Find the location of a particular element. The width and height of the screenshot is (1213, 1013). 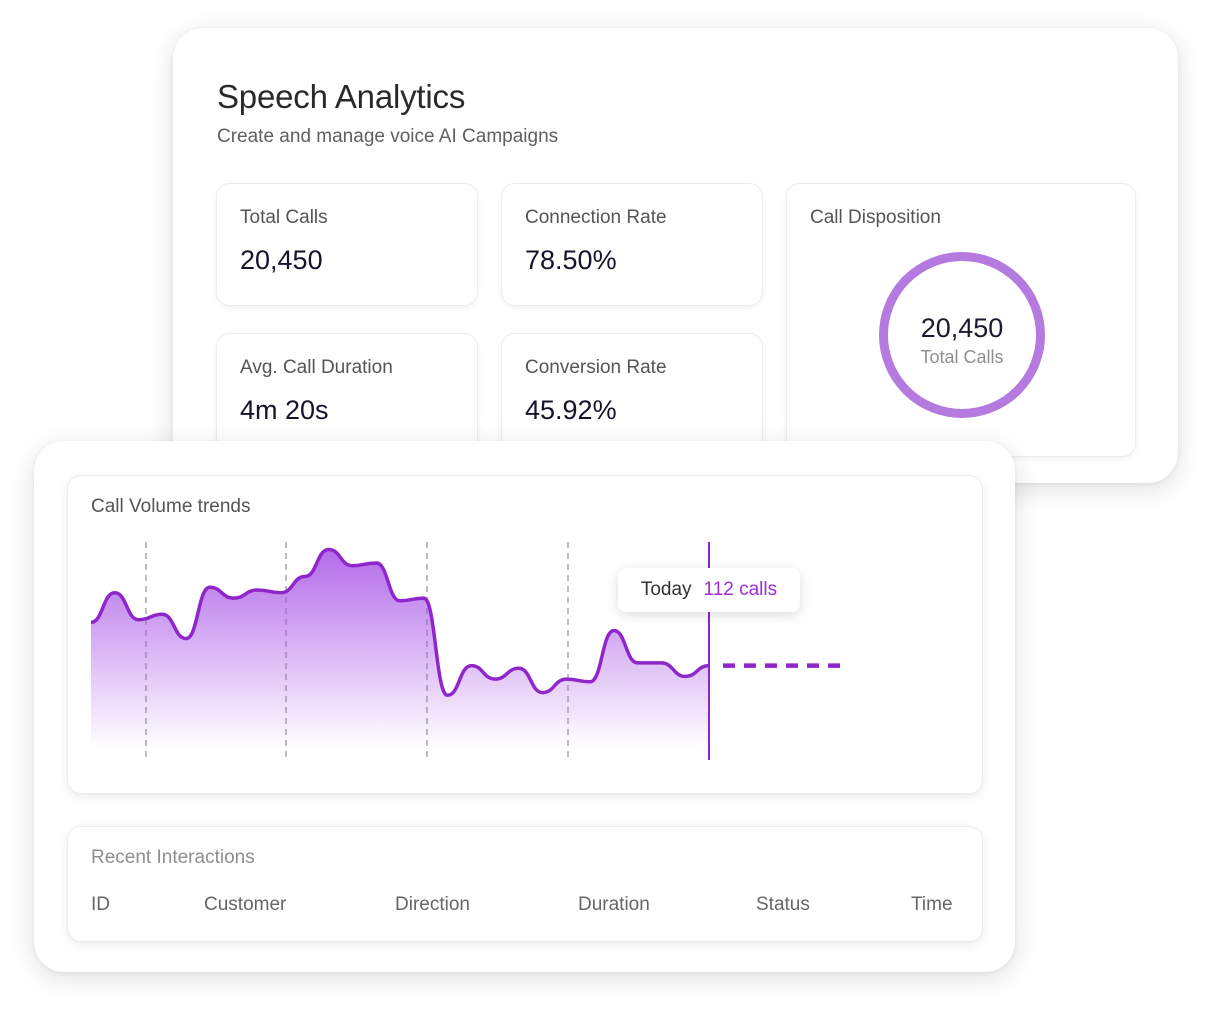

page-subtitle: Create and manage voice AI Campaigns is located at coordinates (388, 136).